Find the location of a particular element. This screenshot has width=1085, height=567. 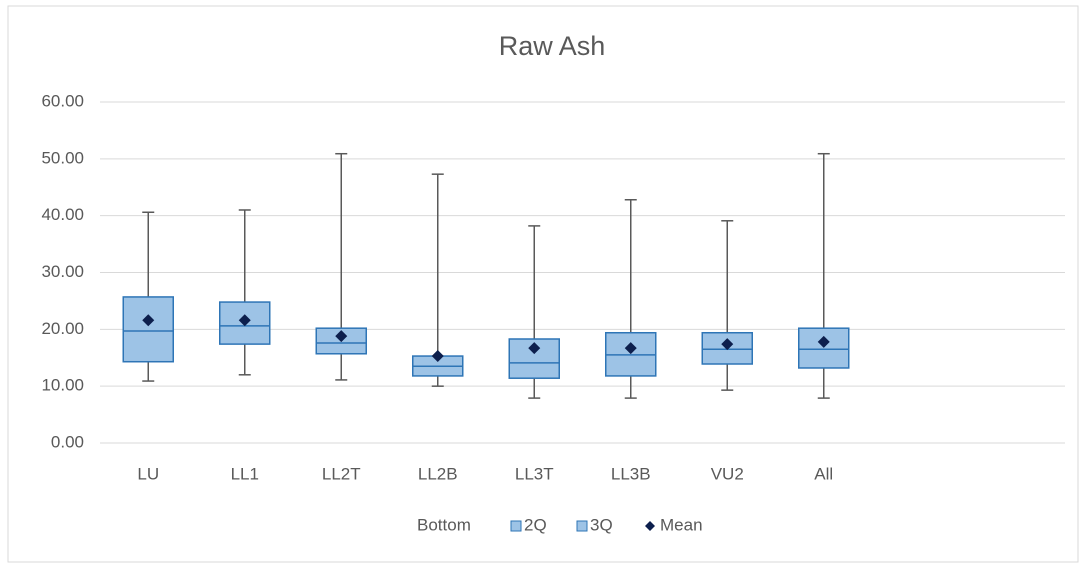

x-tick-label: LL2T is located at coordinates (341, 473).